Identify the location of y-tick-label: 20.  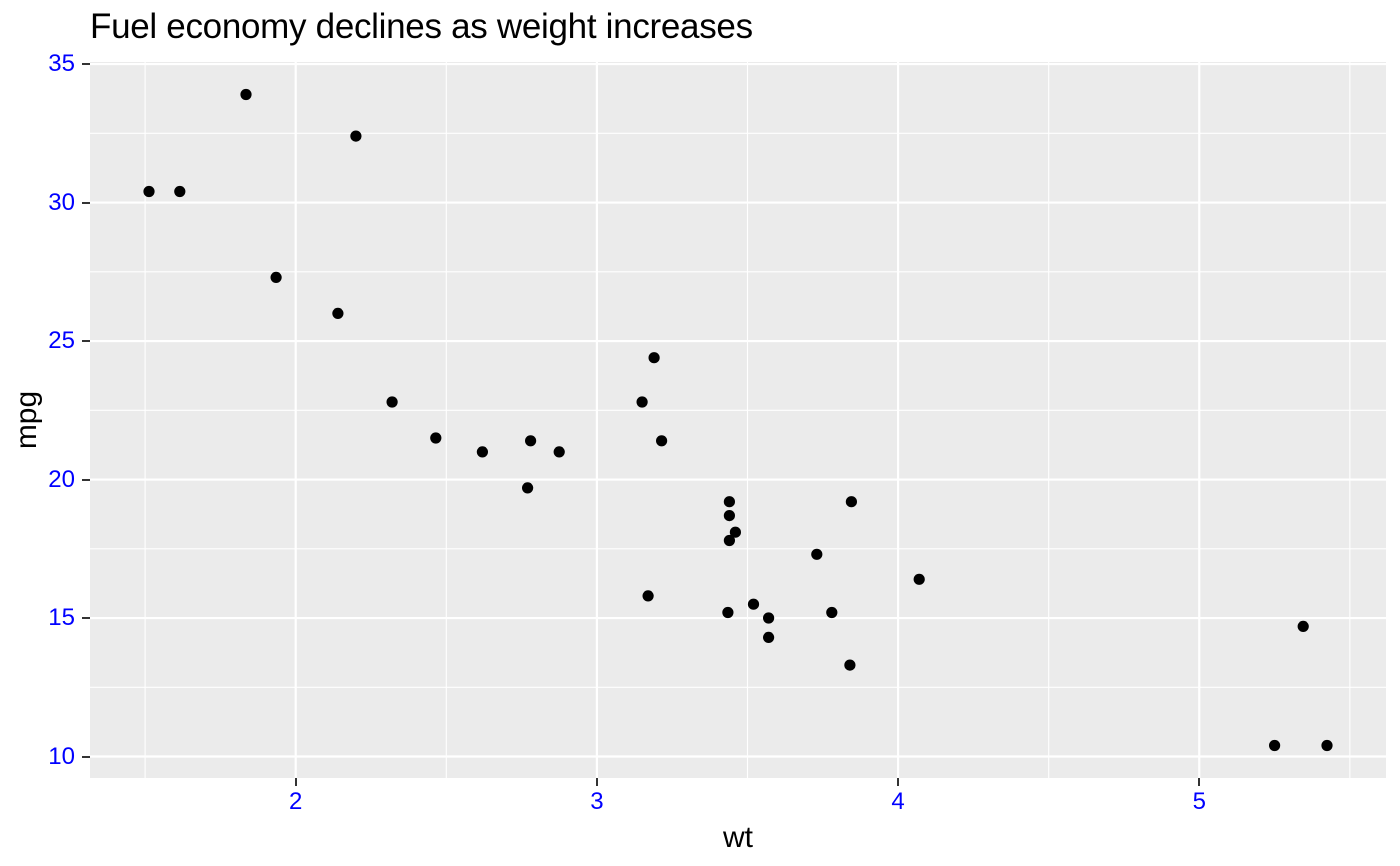
(61, 479).